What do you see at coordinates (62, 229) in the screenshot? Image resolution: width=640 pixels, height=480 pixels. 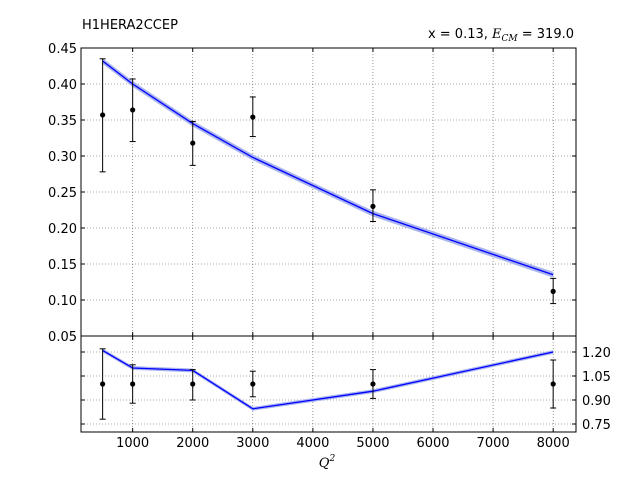 I see `y-tick-label: 0.20` at bounding box center [62, 229].